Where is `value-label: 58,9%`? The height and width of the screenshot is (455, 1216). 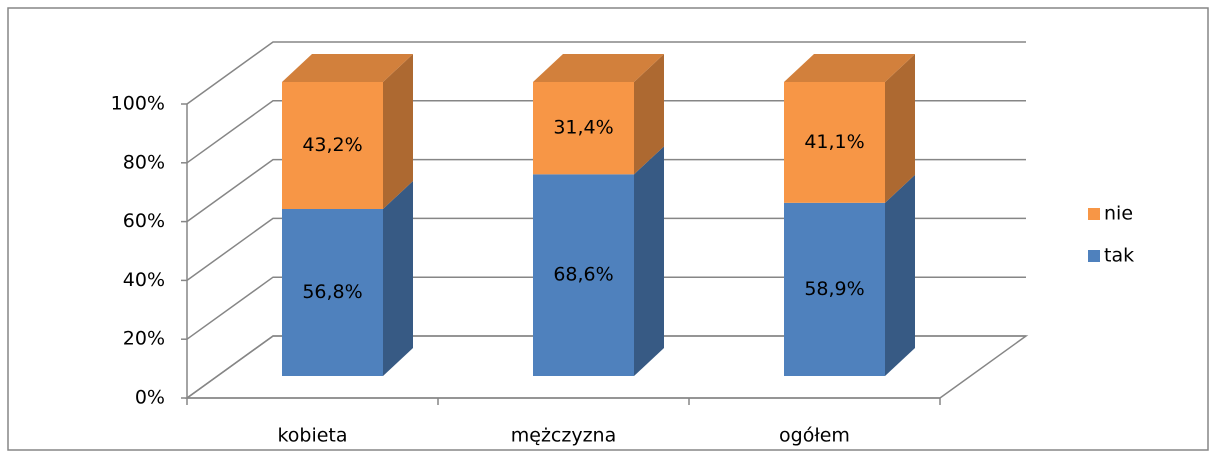 value-label: 58,9% is located at coordinates (834, 289).